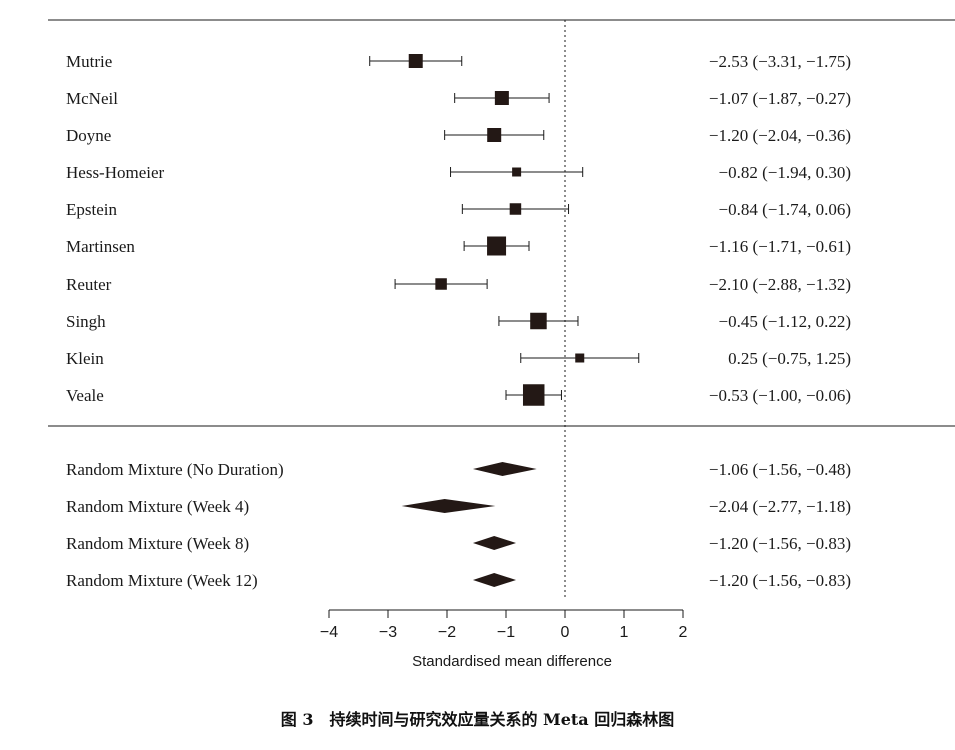 Image resolution: width=955 pixels, height=750 pixels. Describe the element at coordinates (780, 98) in the screenshot. I see `effect-ci-value: −1.07 (−1.87, −0.27)` at that location.